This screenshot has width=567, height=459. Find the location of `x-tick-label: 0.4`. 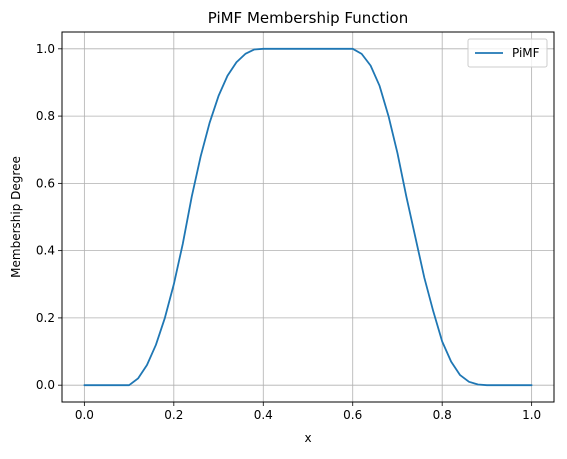

x-tick-label: 0.4 is located at coordinates (263, 415).